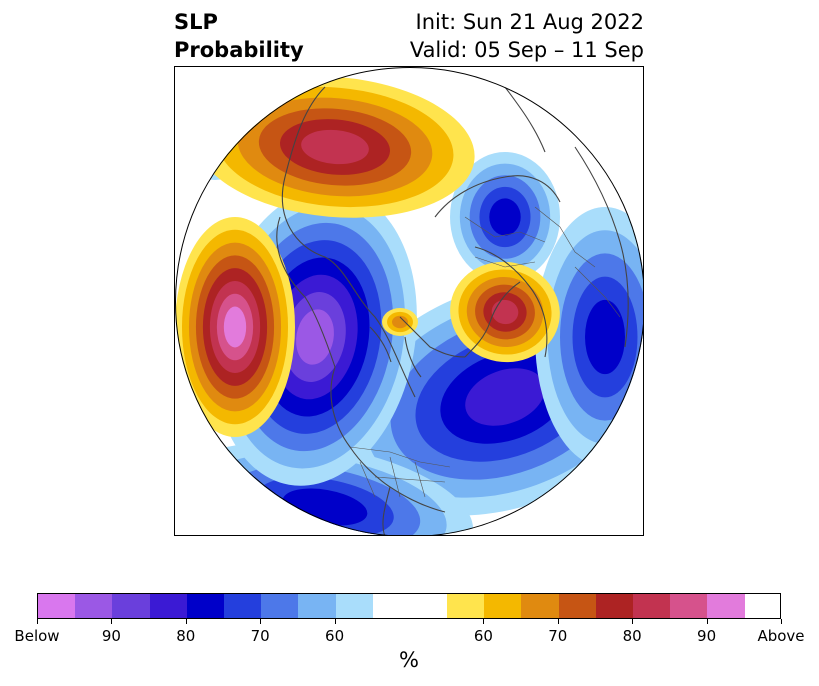 The image size is (819, 686). Describe the element at coordinates (37, 636) in the screenshot. I see `colorbar-tick-label: Below` at that location.